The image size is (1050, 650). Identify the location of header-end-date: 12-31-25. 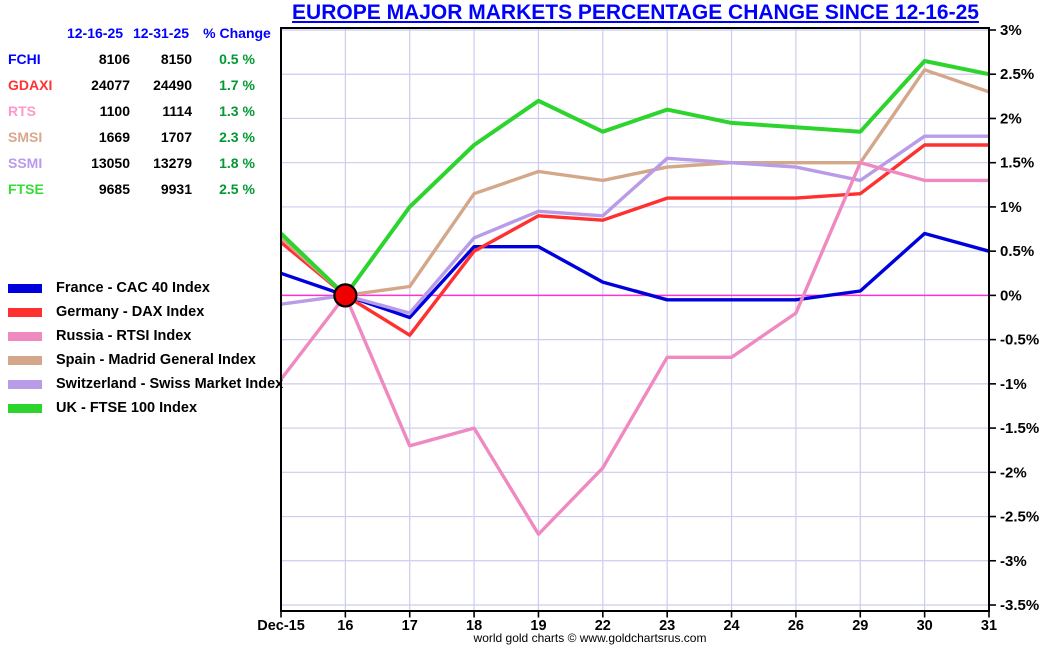
(161, 33).